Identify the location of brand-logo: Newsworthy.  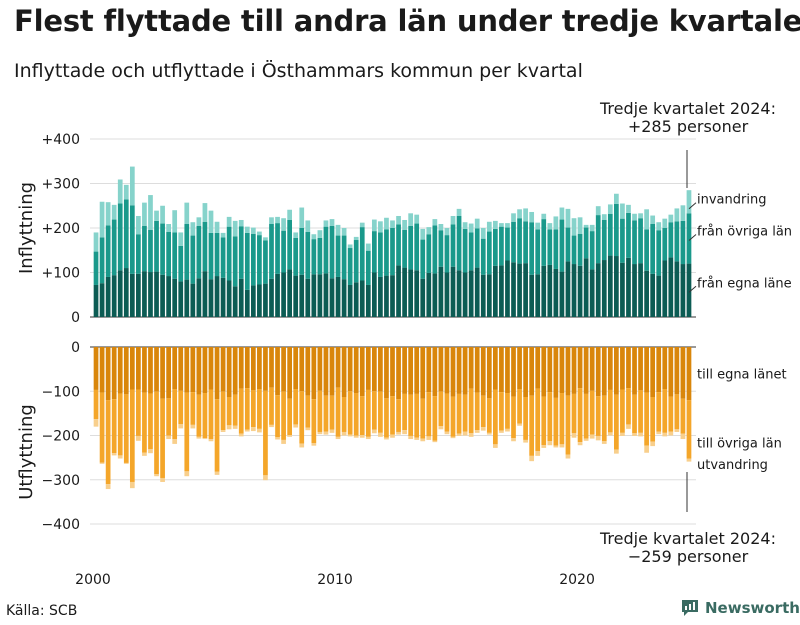
(740, 608).